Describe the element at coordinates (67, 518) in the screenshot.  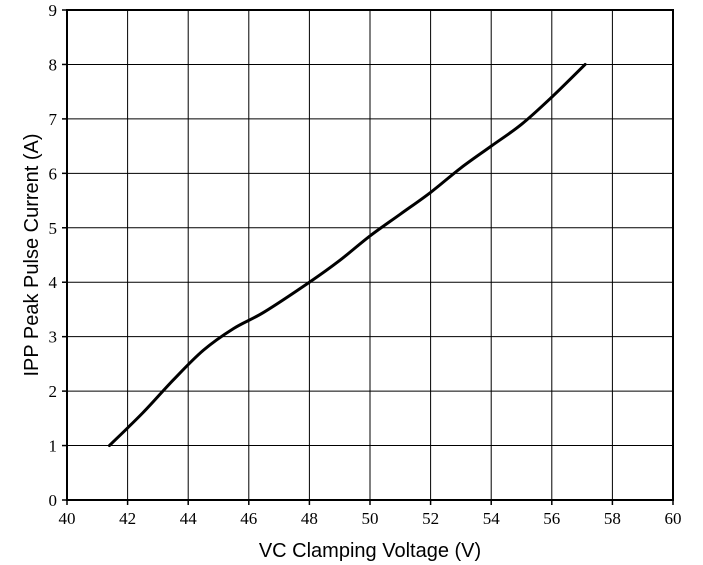
I see `x-tick-label: 40` at that location.